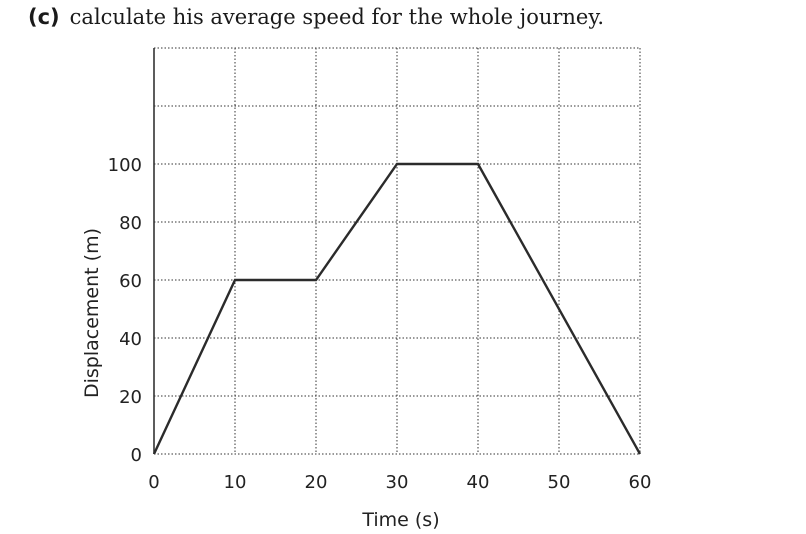  Describe the element at coordinates (130, 339) in the screenshot. I see `y-tick-label: 40` at that location.